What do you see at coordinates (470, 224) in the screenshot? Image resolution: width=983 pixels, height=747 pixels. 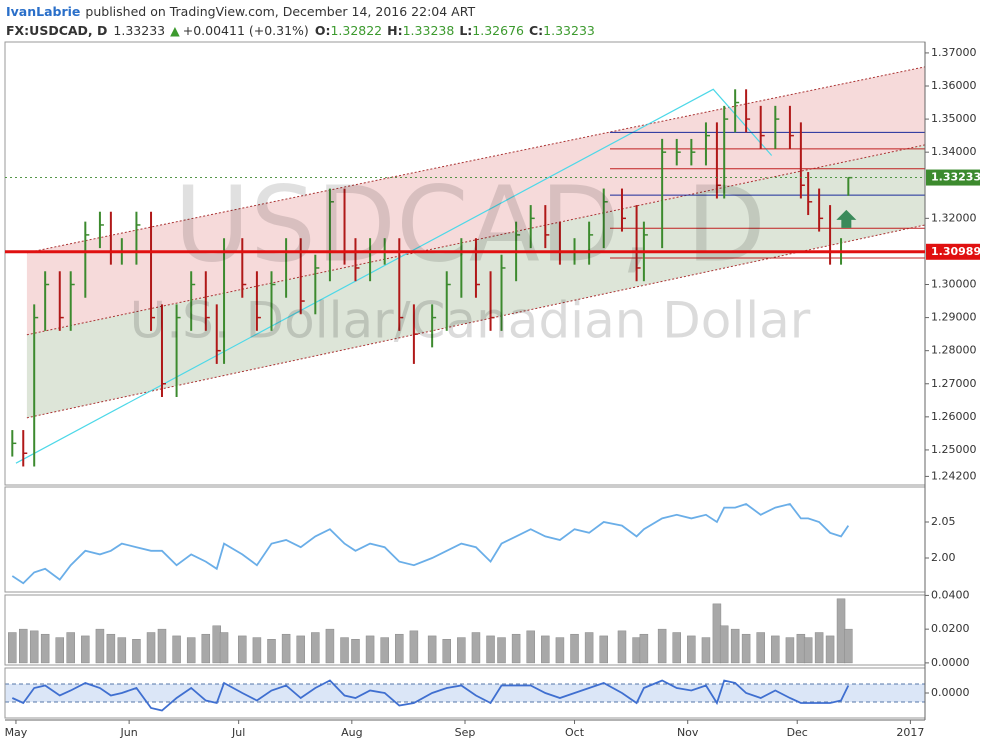 I see `watermark-symbol: USDCAD, D` at bounding box center [470, 224].